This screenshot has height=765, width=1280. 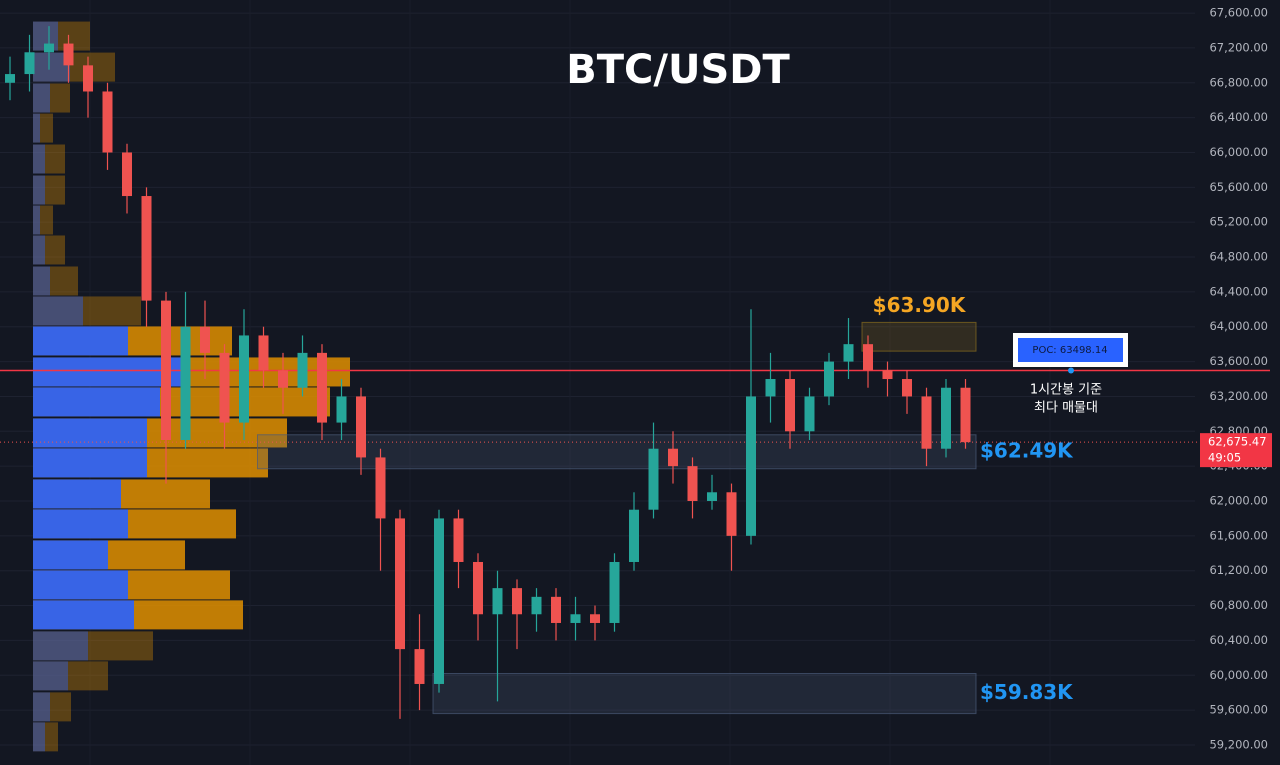 What do you see at coordinates (1238, 117) in the screenshot?
I see `y-tick-label: 66,400.00` at bounding box center [1238, 117].